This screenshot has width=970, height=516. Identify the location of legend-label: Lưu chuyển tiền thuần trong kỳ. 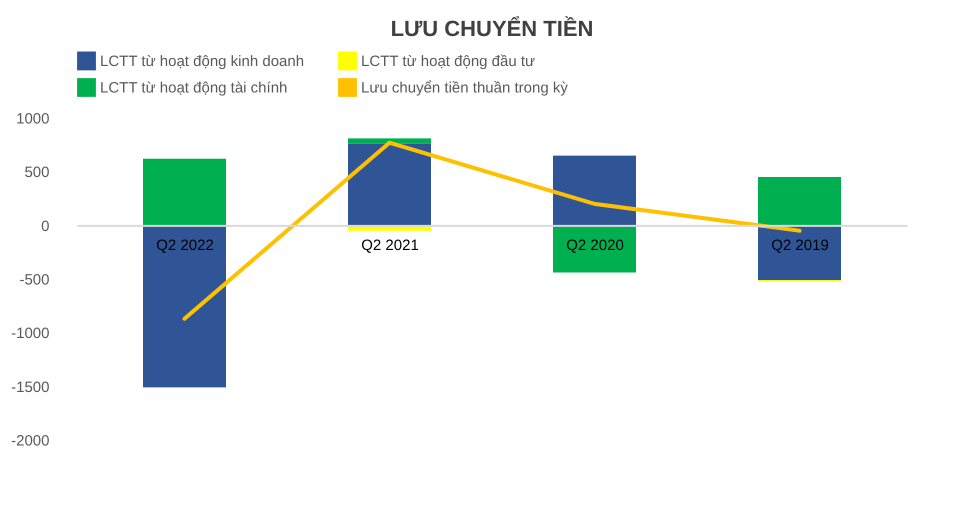
(464, 88).